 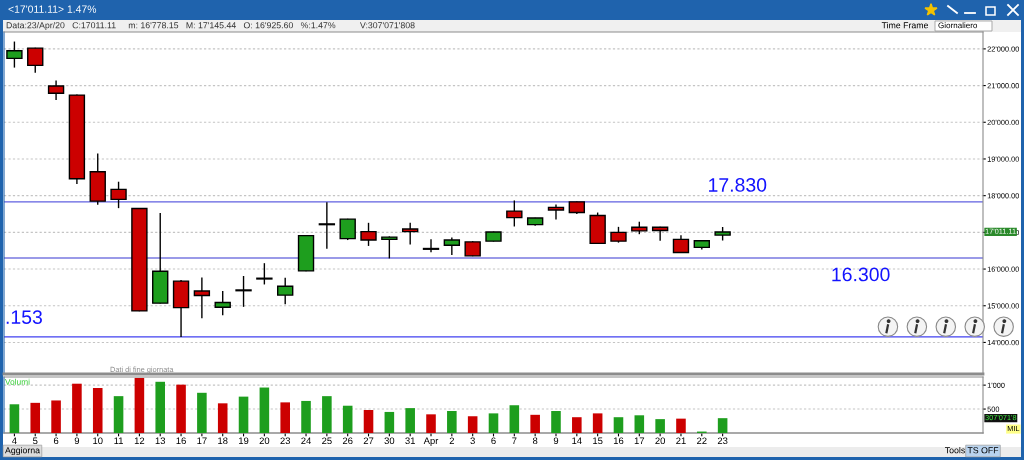 What do you see at coordinates (681, 441) in the screenshot?
I see `x-tick-label: 21` at bounding box center [681, 441].